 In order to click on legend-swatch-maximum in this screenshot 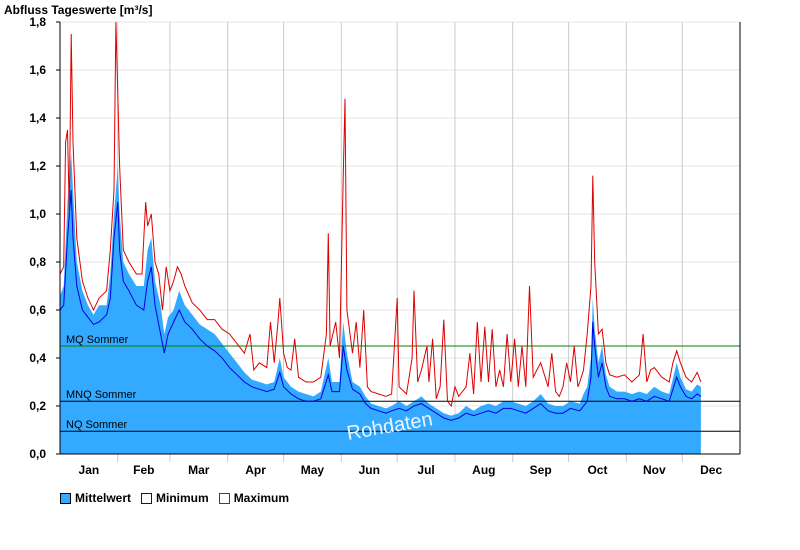, I will do `click(224, 498)`.